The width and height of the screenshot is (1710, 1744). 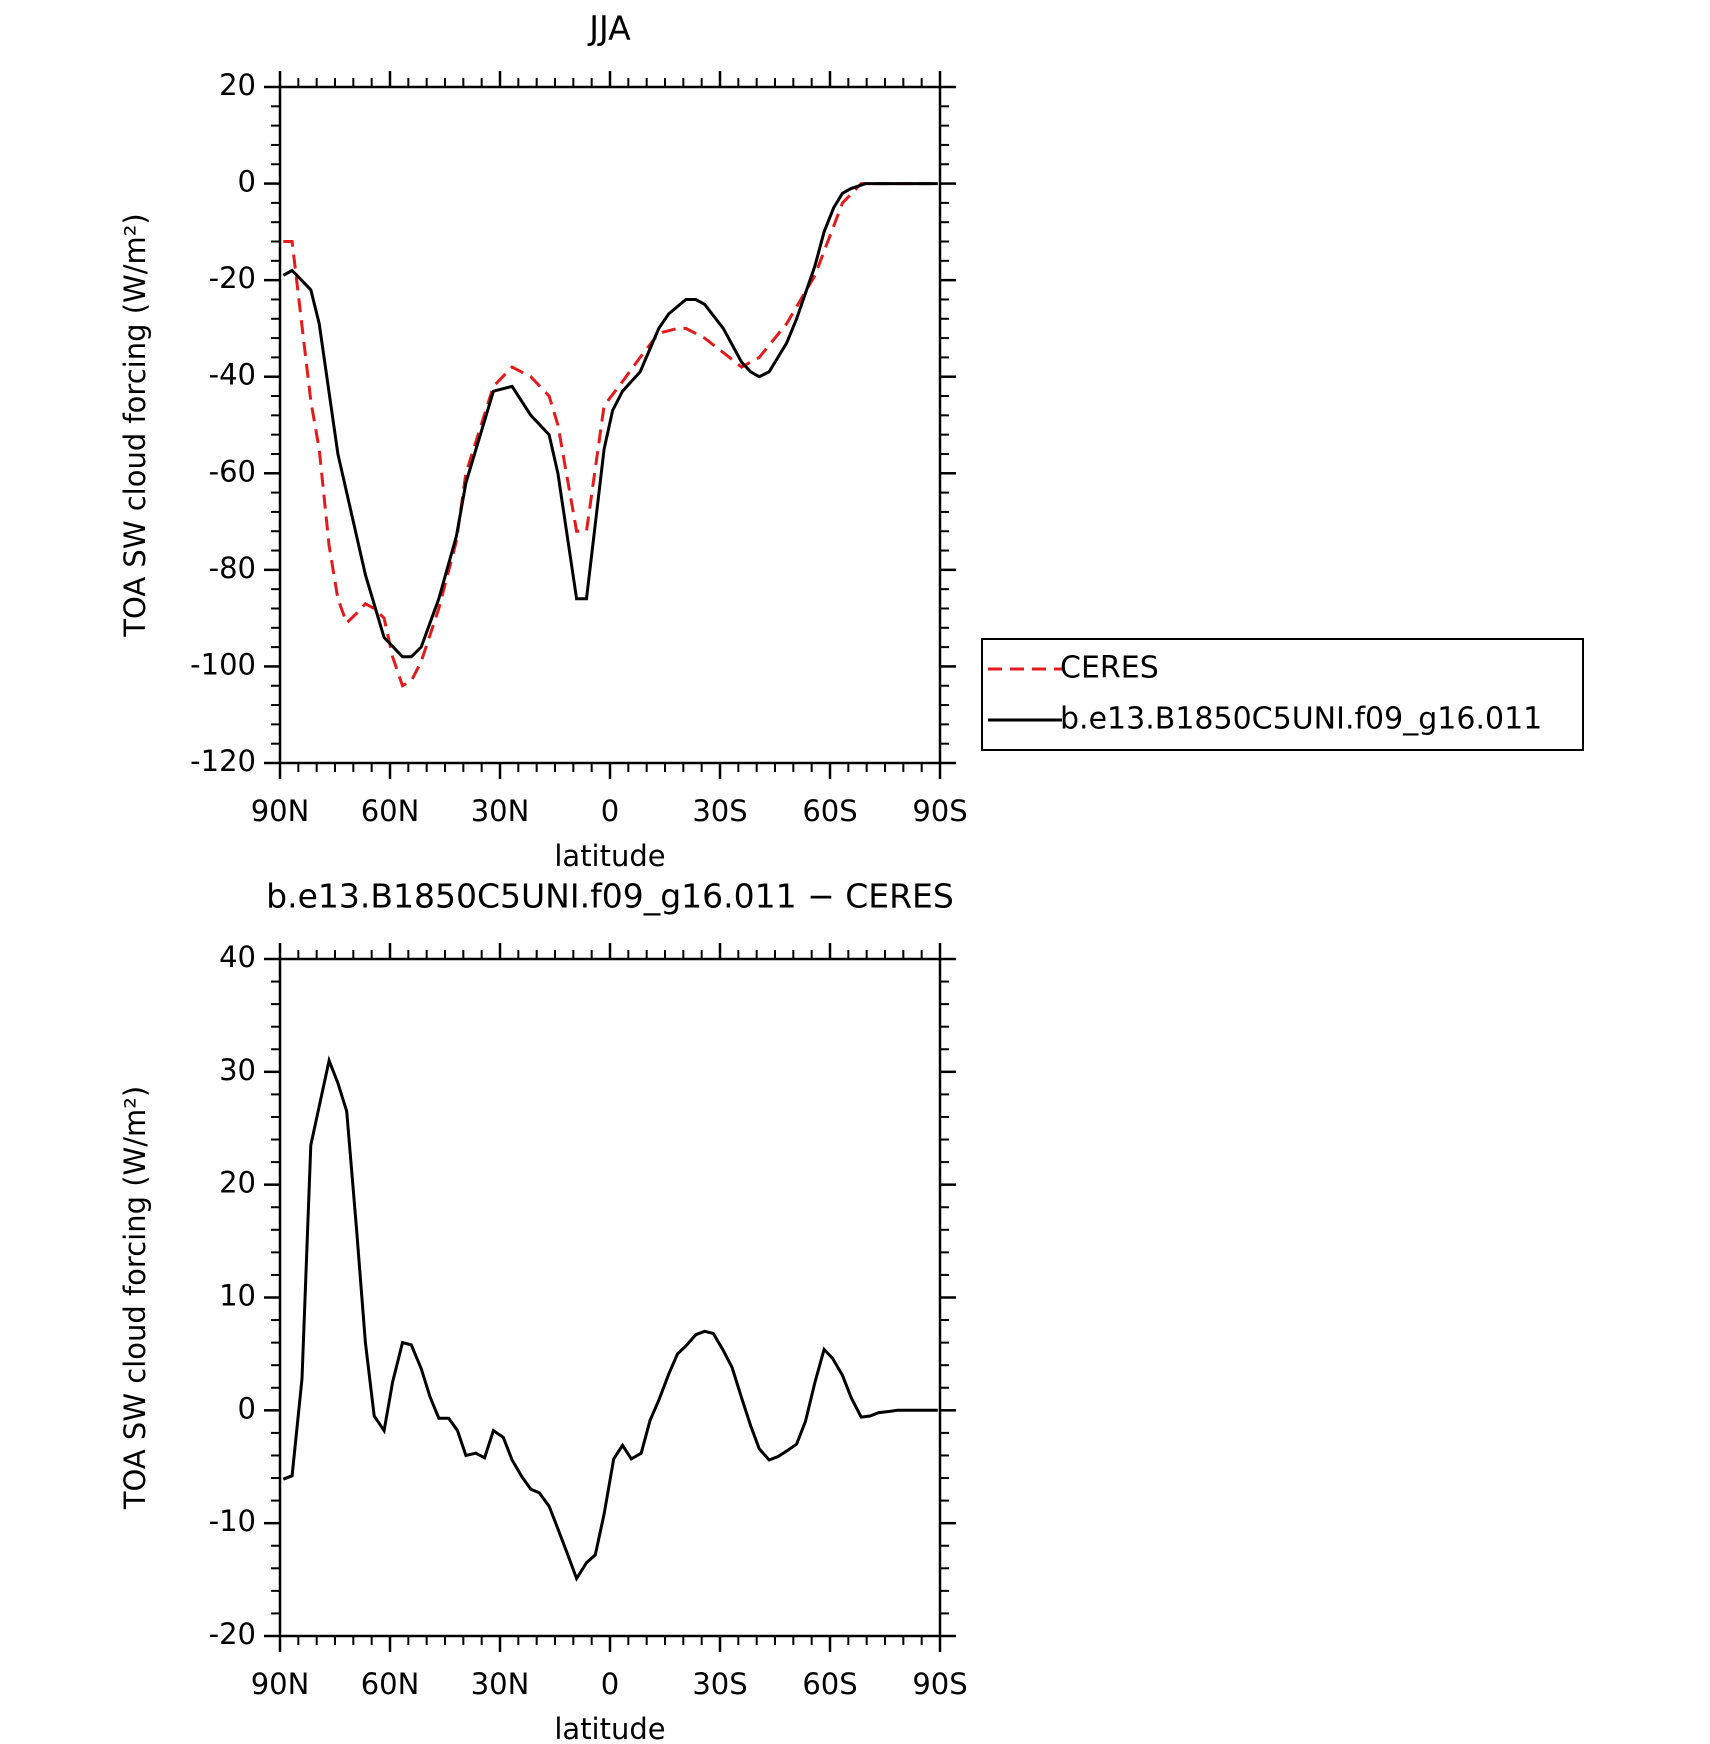 What do you see at coordinates (237, 1296) in the screenshot?
I see `y-tick-label: 10` at bounding box center [237, 1296].